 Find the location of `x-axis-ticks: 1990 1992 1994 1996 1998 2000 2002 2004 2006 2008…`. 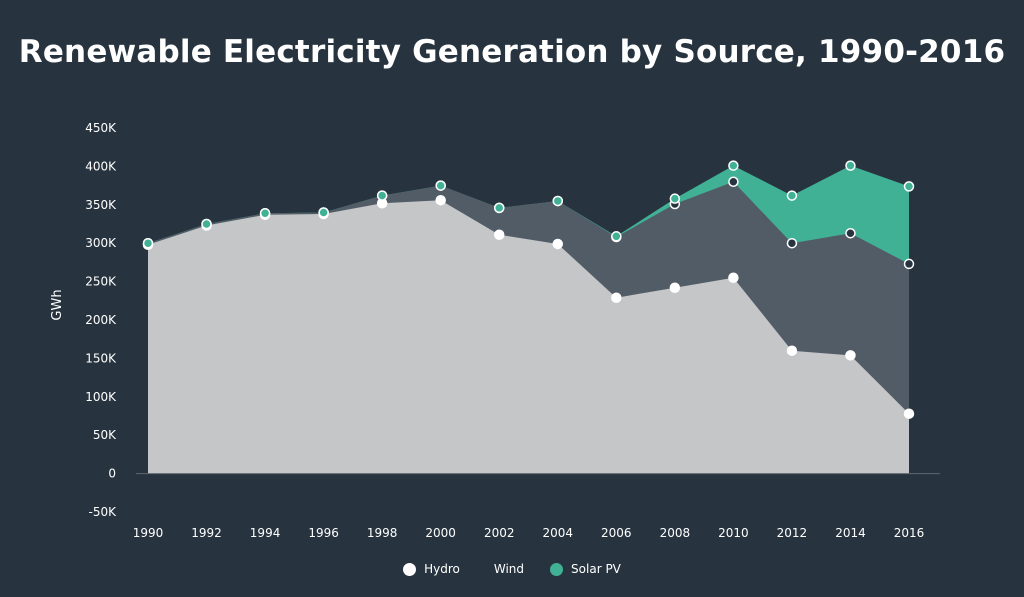

x-axis-ticks: 1990 1992 1994 1996 1998 2000 2002 2004 2006 2008… is located at coordinates (529, 533).